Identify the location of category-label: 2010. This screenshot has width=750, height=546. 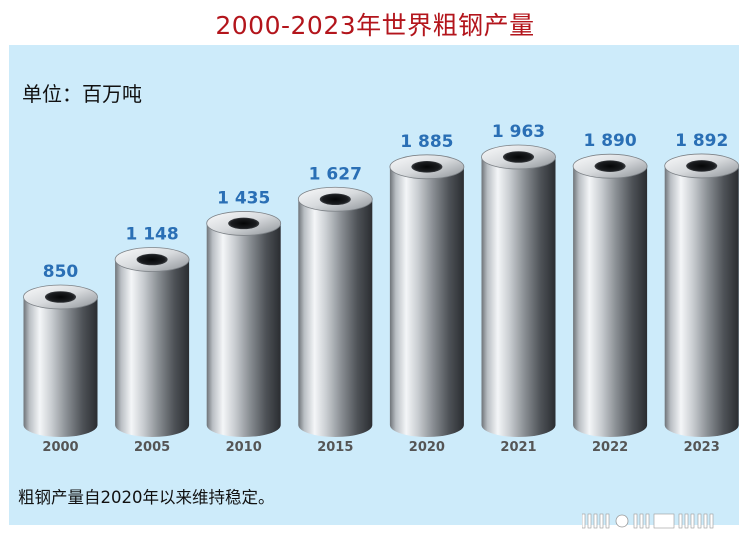
(244, 447).